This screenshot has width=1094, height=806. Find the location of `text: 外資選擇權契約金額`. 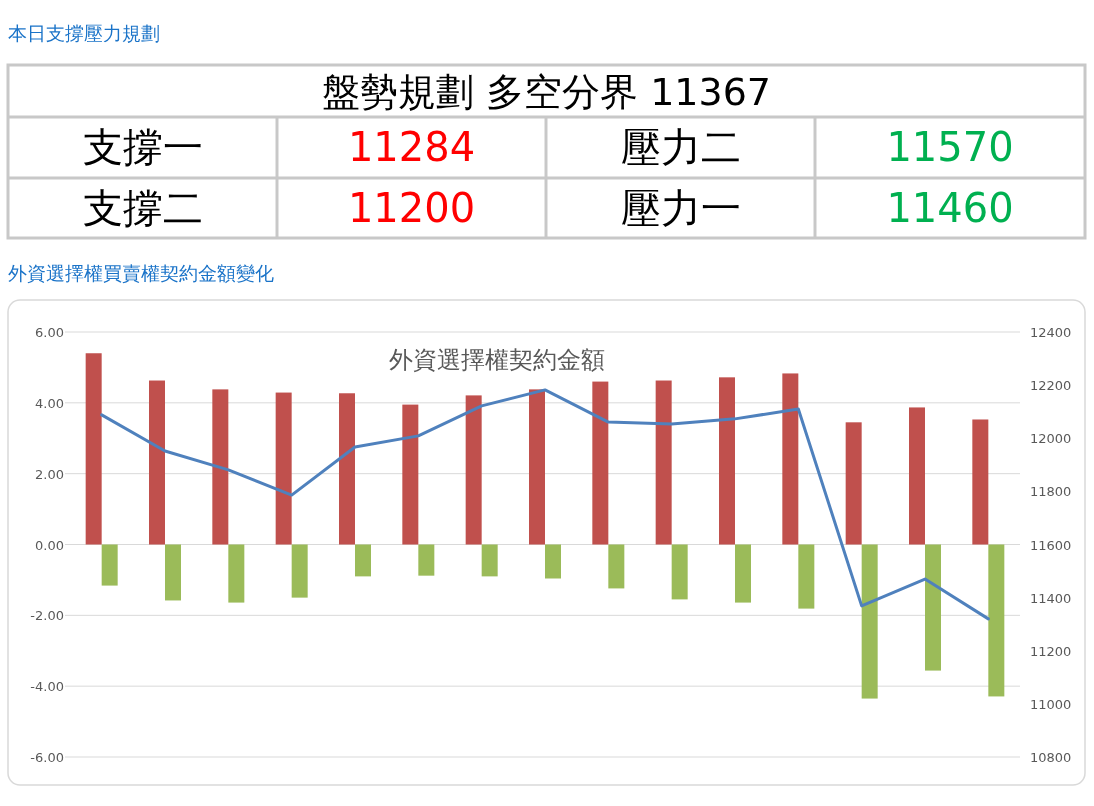

text: 外資選擇權契約金額 is located at coordinates (497, 360).